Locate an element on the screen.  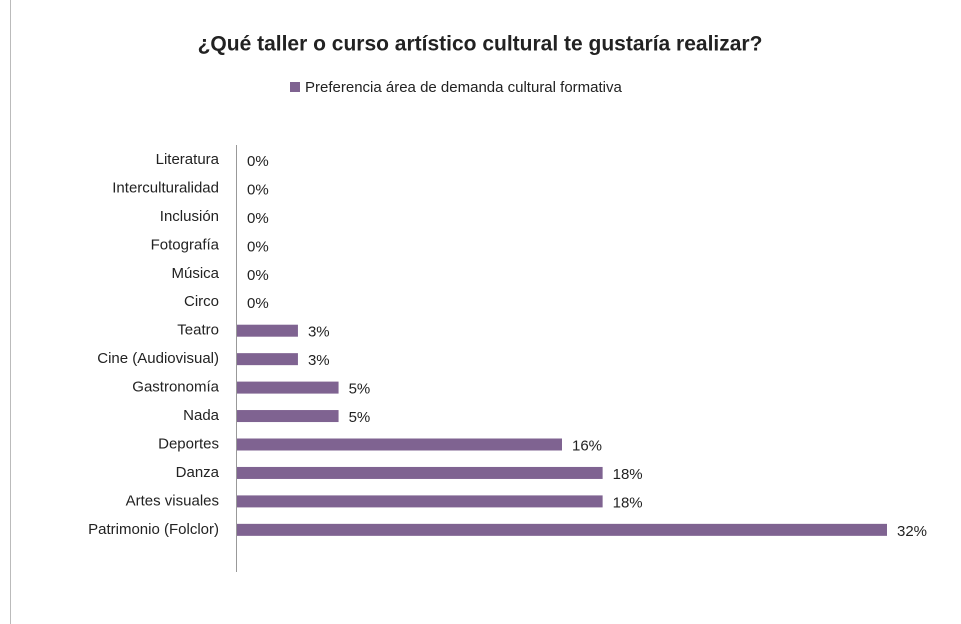
y-tick-label: Nada is located at coordinates (201, 415).